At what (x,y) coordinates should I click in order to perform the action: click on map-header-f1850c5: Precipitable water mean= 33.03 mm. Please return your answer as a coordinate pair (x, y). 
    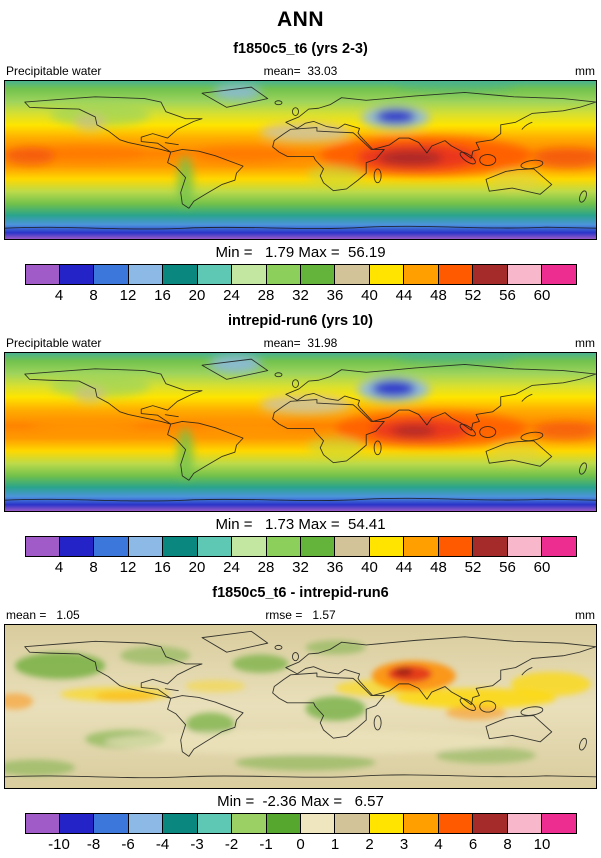
    Looking at the image, I should click on (300, 71).